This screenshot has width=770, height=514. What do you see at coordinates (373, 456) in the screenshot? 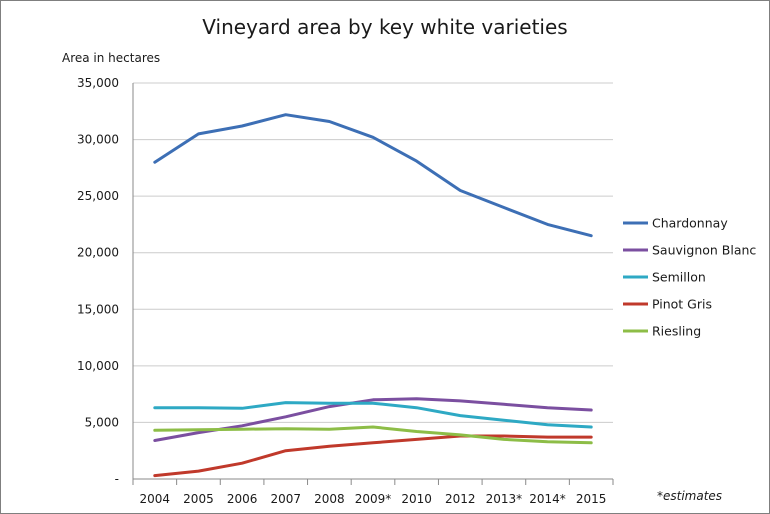
I see `series-line-pinot-gris` at bounding box center [373, 456].